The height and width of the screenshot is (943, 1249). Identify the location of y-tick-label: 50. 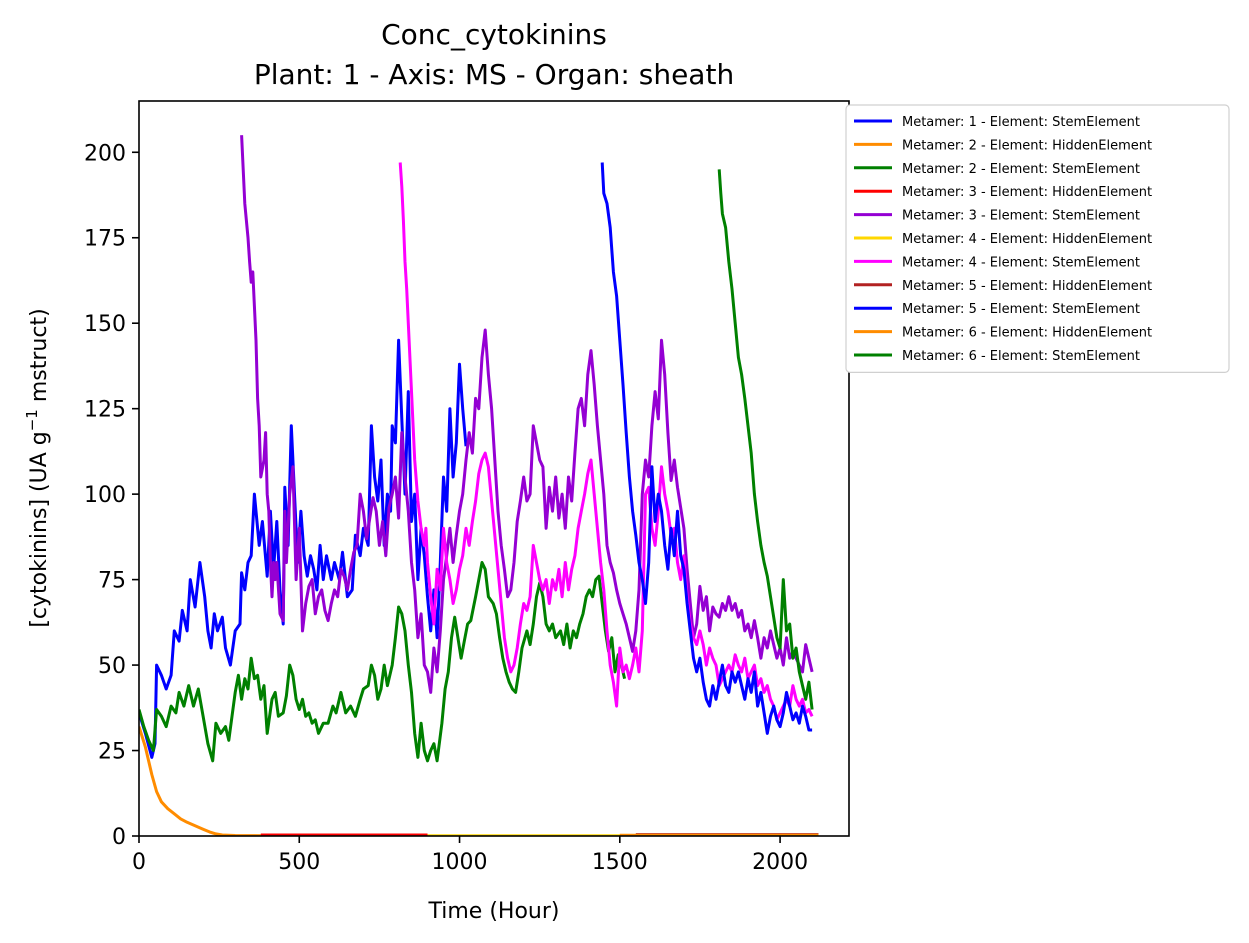
(112, 666).